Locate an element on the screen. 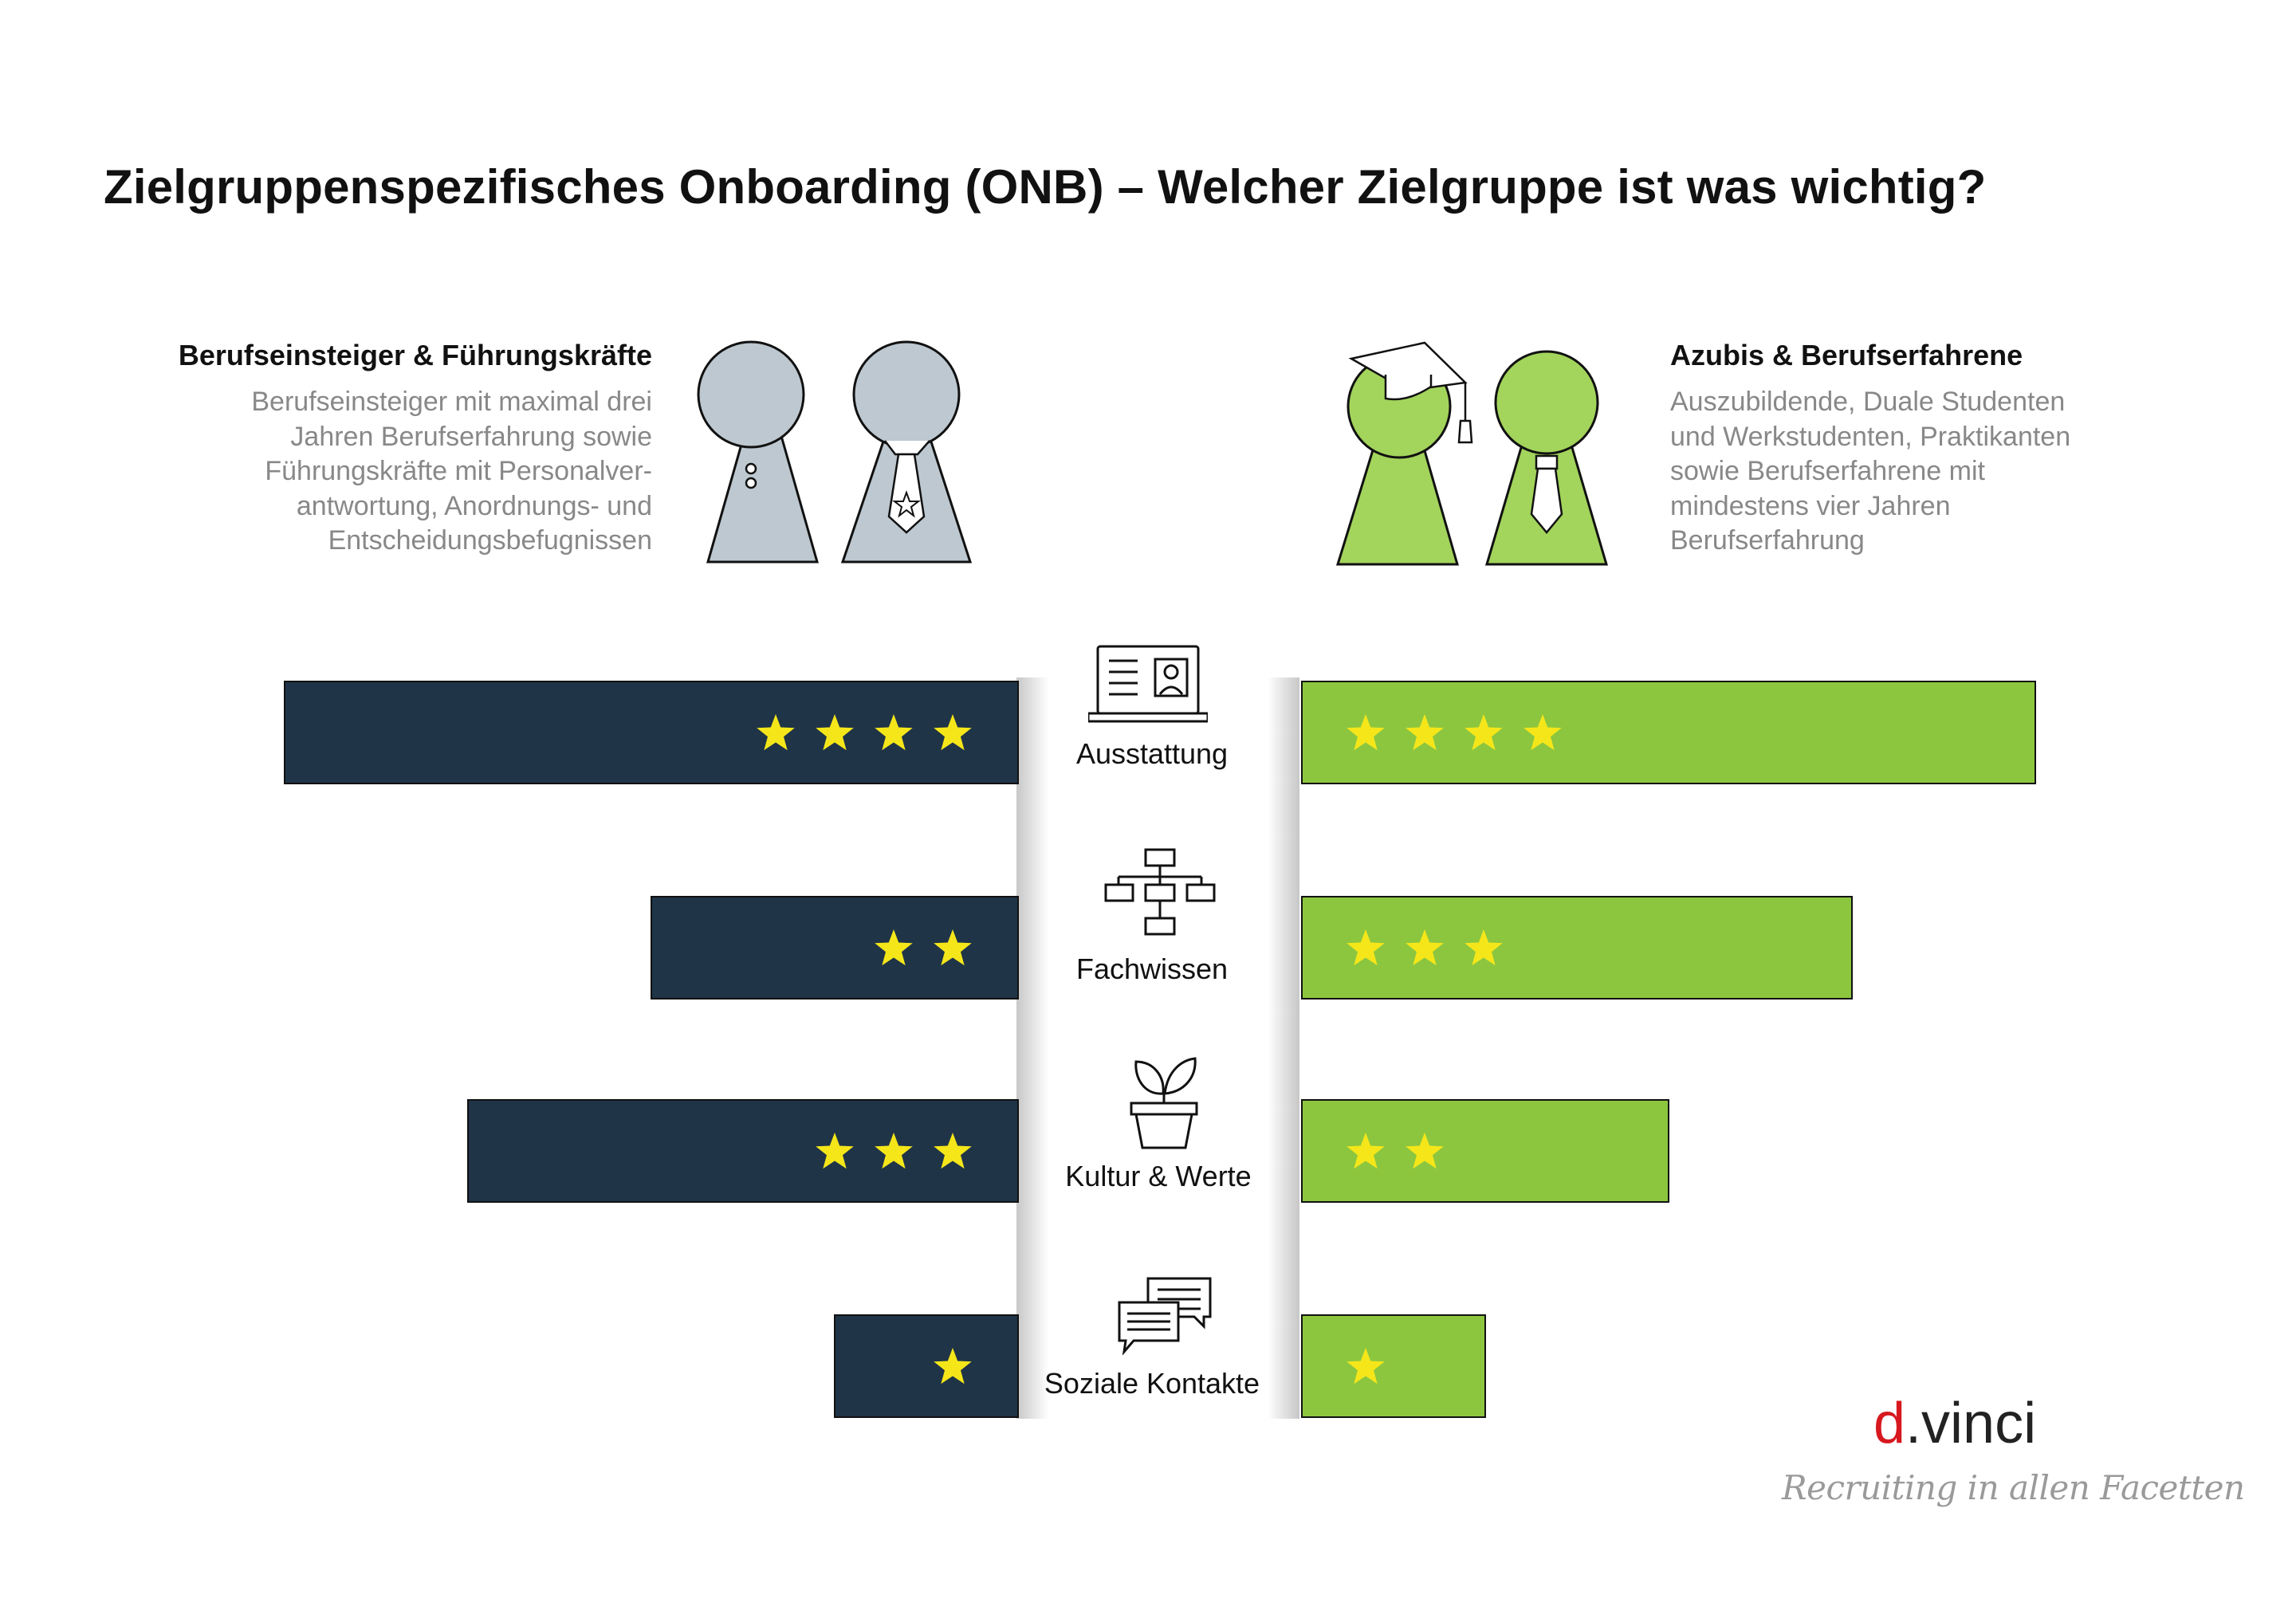 This screenshot has width=2296, height=1622. category-label: Kultur & Werte is located at coordinates (1158, 1176).